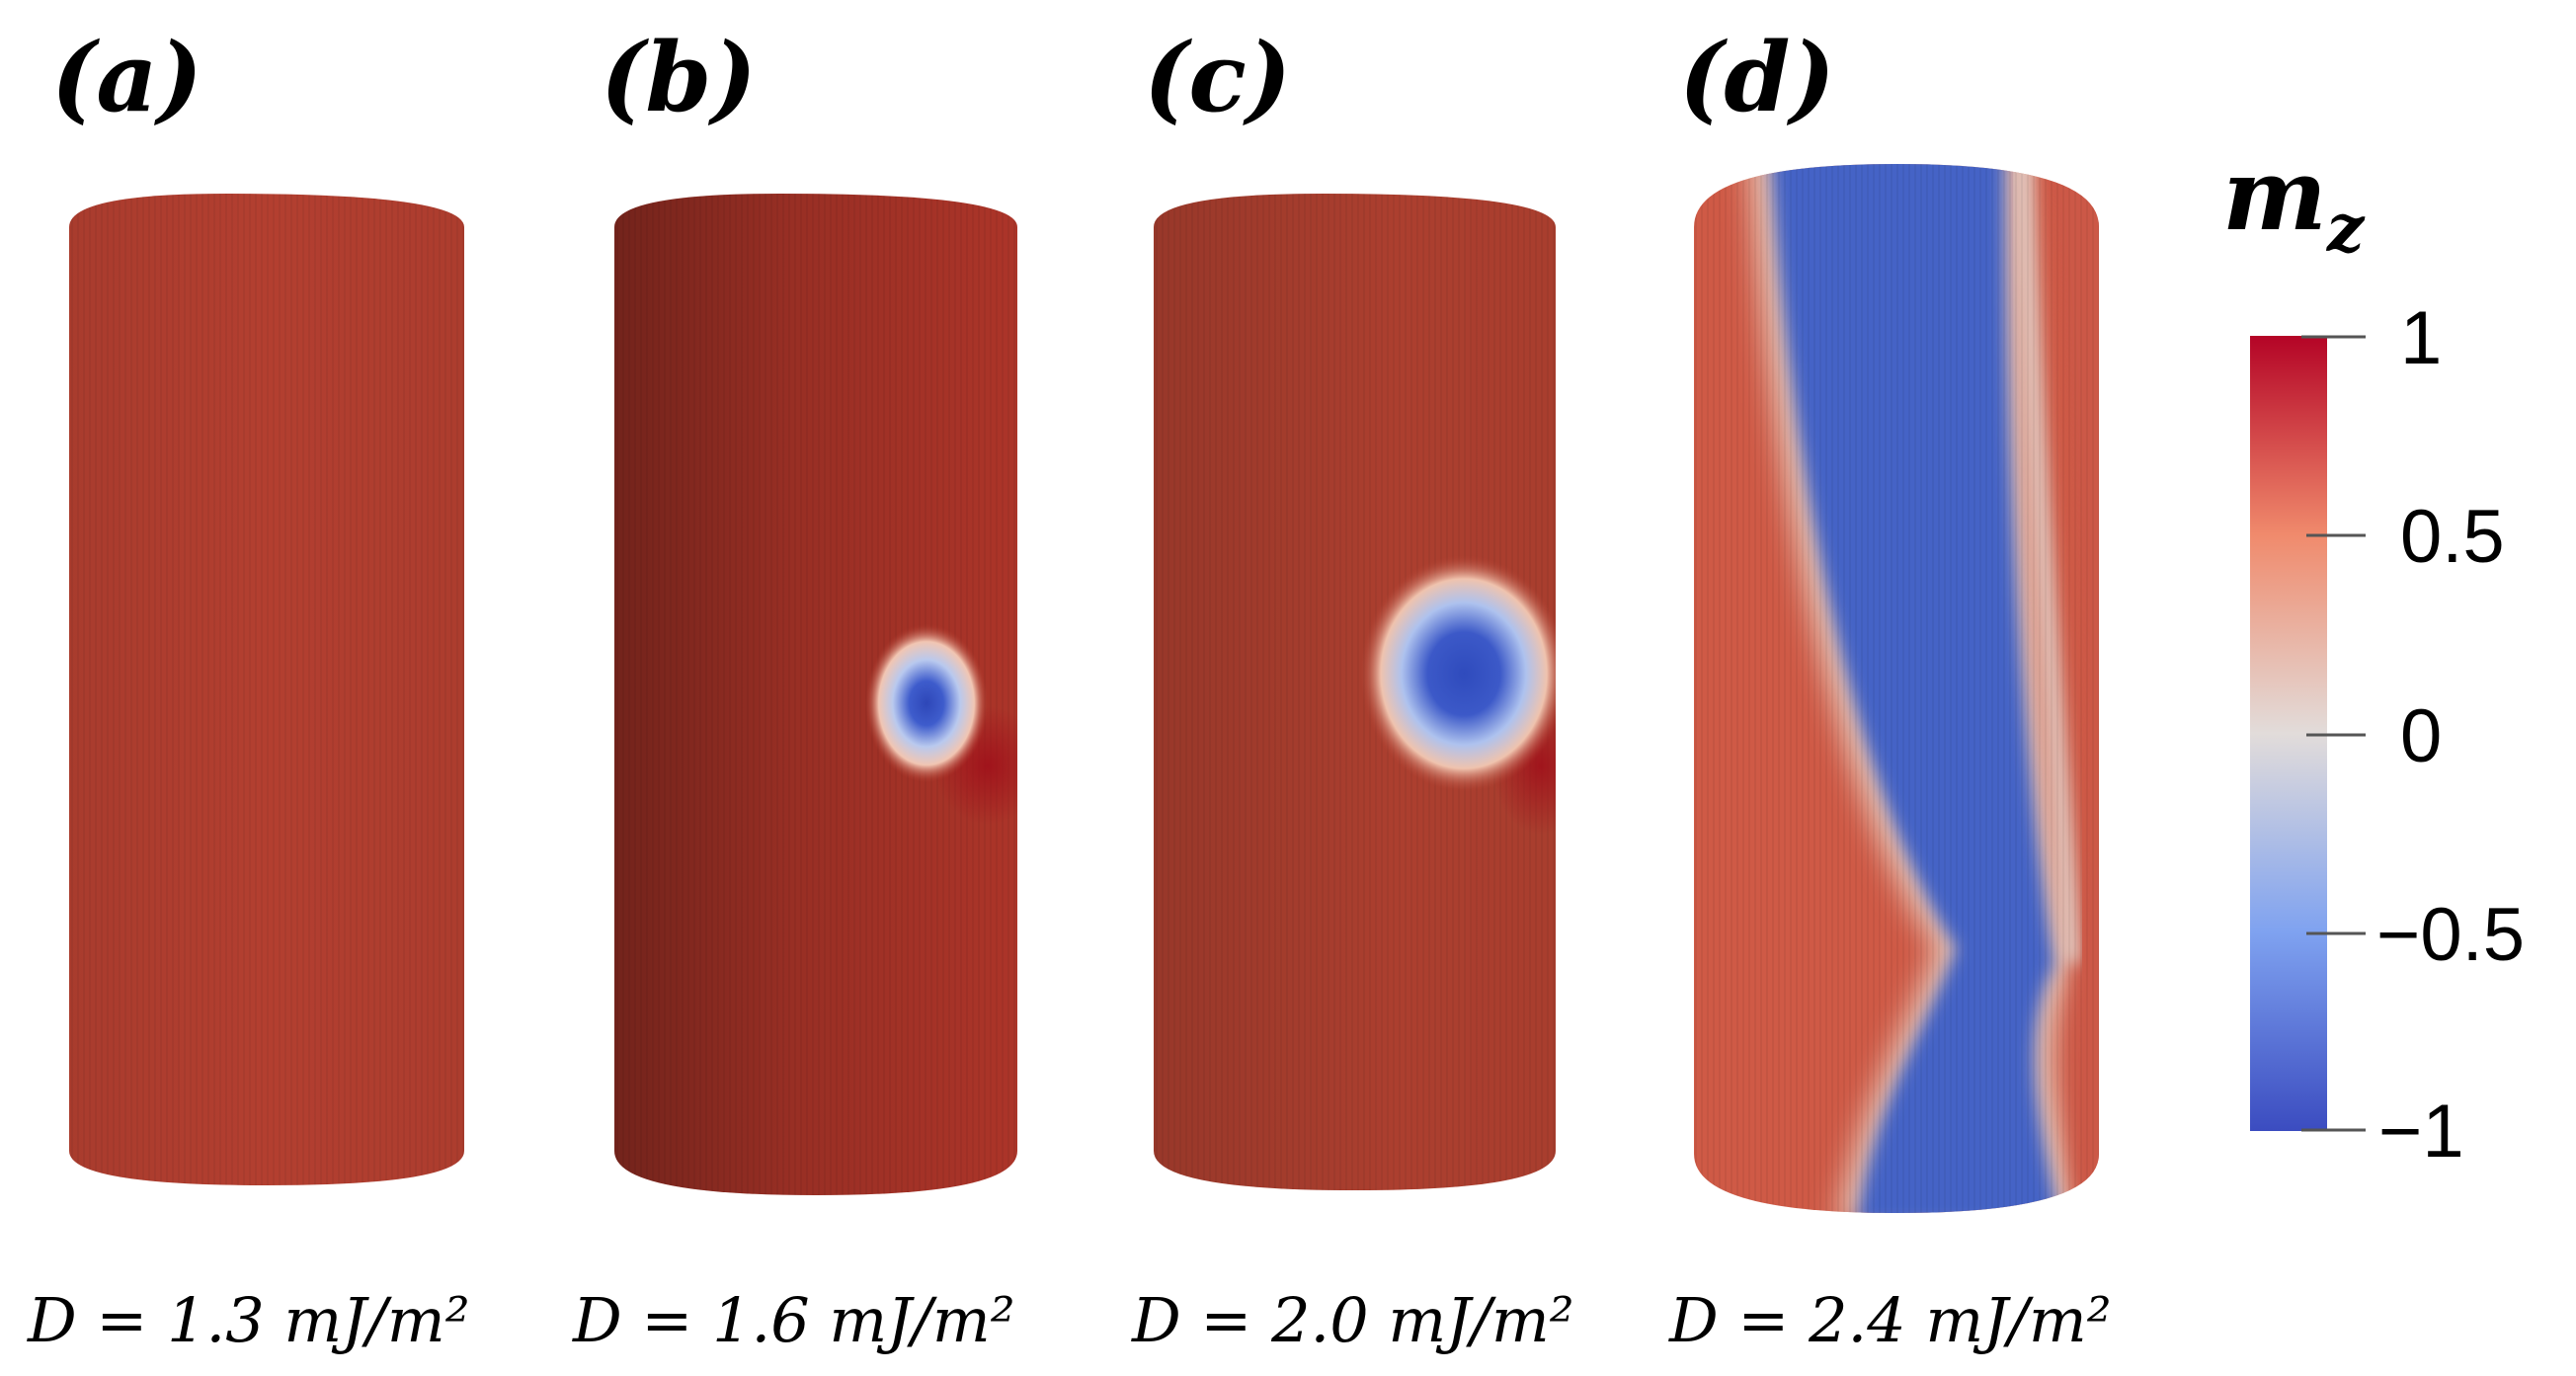  Describe the element at coordinates (793, 1320) in the screenshot. I see `panel-b-caption: D = 1.6 mJ/m²` at that location.